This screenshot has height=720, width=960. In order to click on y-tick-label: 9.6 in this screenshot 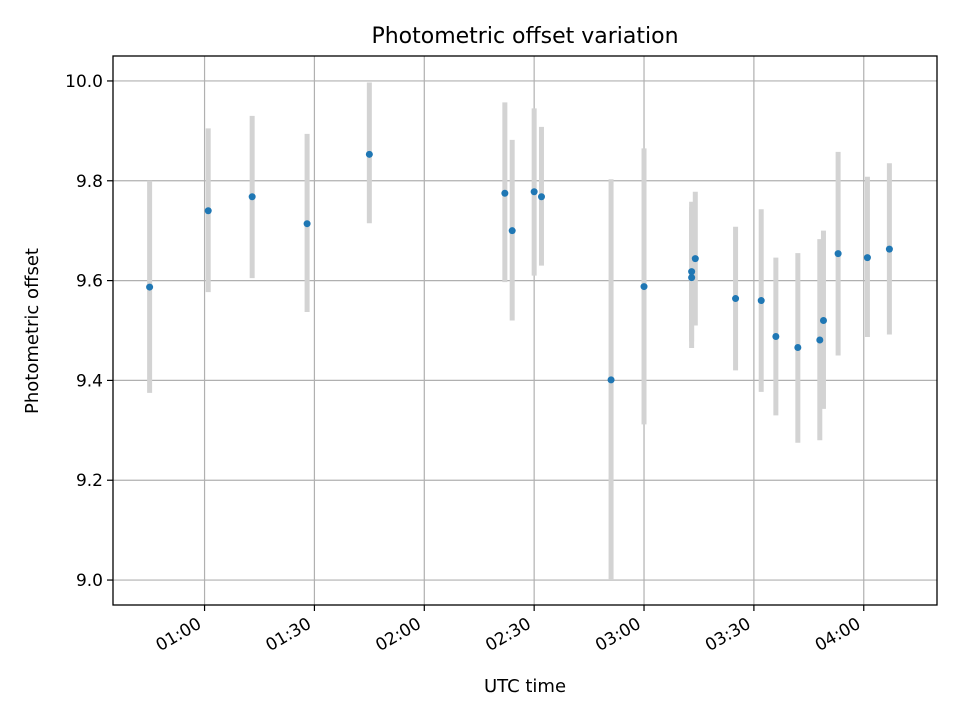, I will do `click(89, 282)`.